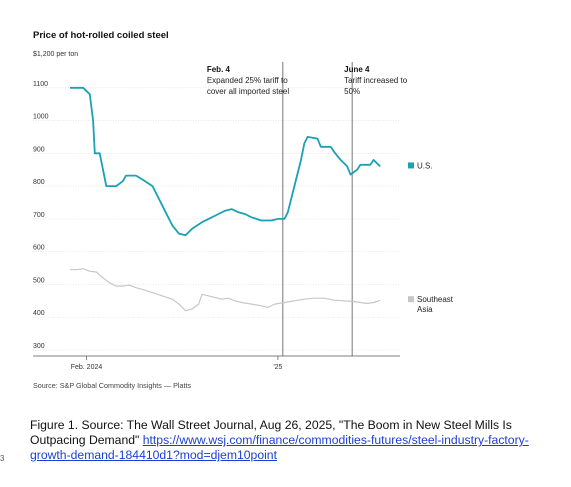  Describe the element at coordinates (39, 149) in the screenshot. I see `y-tick-label: 900` at that location.